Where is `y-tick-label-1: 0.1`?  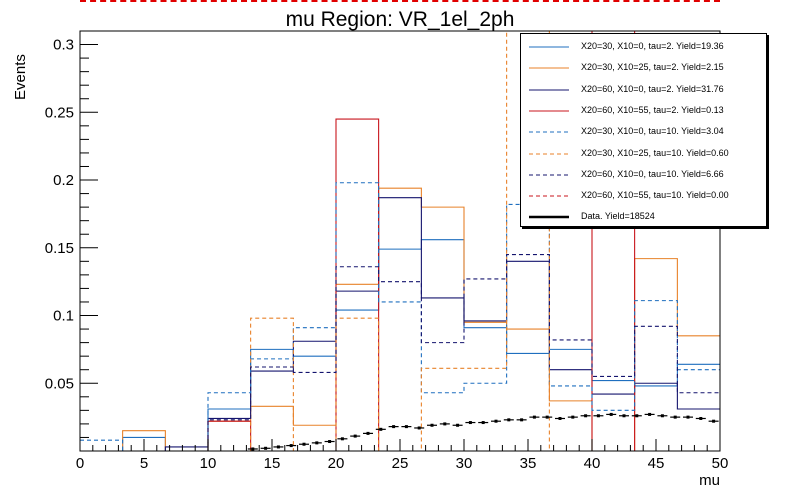 y-tick-label-1: 0.1 is located at coordinates (63, 316).